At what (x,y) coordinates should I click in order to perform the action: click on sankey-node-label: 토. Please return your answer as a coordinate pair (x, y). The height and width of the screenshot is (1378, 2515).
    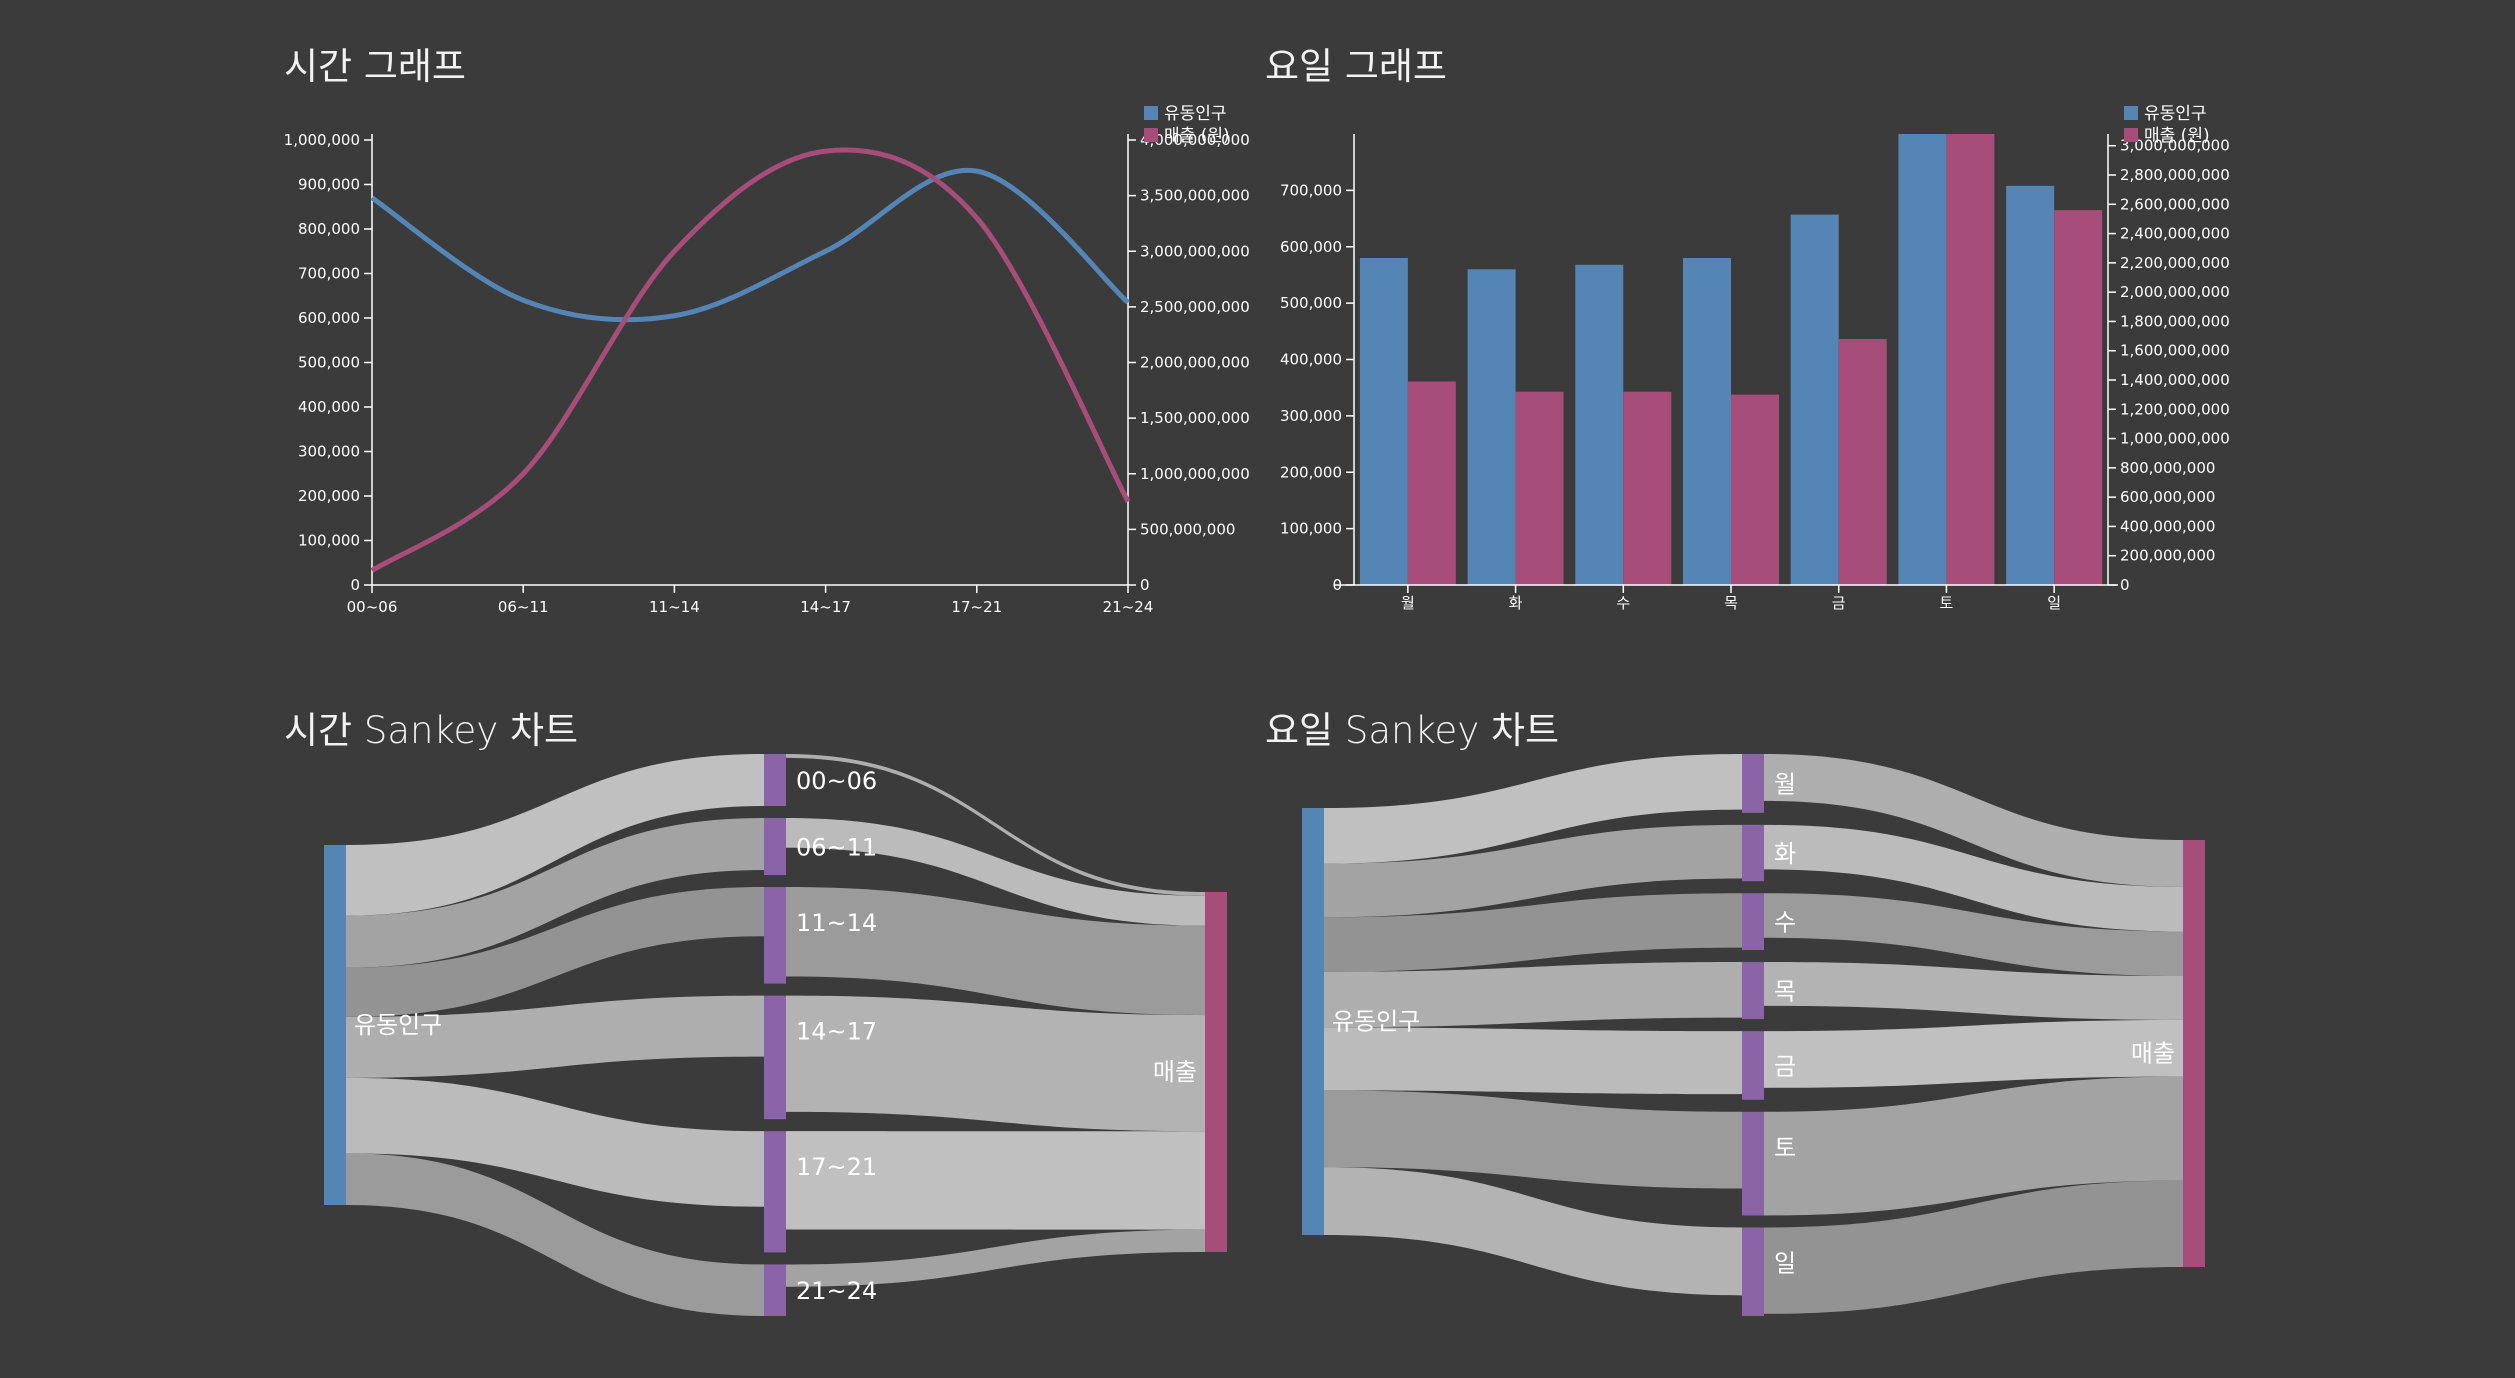
    Looking at the image, I should click on (1785, 1148).